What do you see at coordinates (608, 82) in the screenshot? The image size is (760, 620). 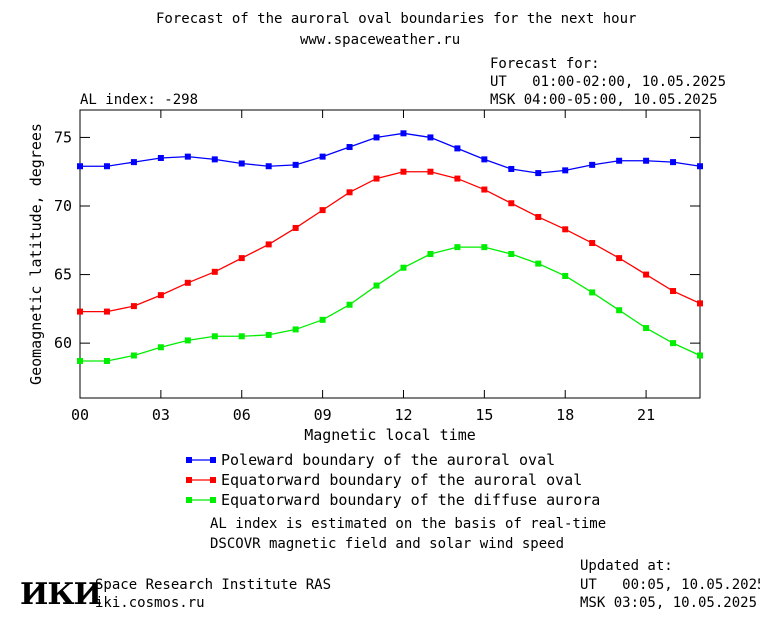 I see `forecast-ut-time: UT 01:00-02:00, 10.05.2025` at bounding box center [608, 82].